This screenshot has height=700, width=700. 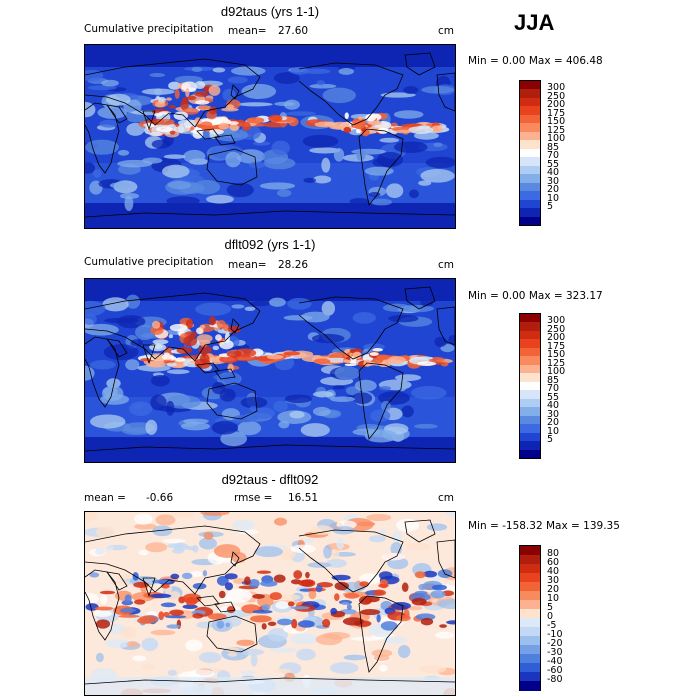 I want to click on panel-2-colorbar, so click(x=530, y=386).